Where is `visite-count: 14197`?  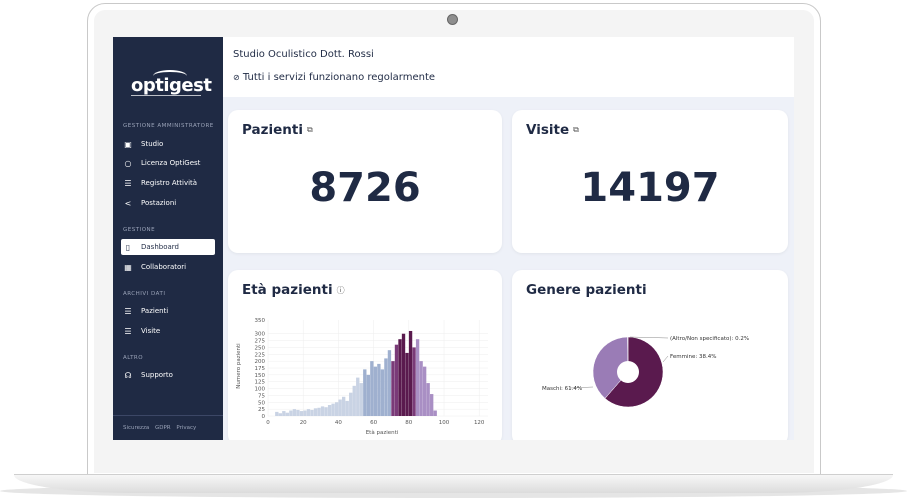
visite-count: 14197 is located at coordinates (650, 188).